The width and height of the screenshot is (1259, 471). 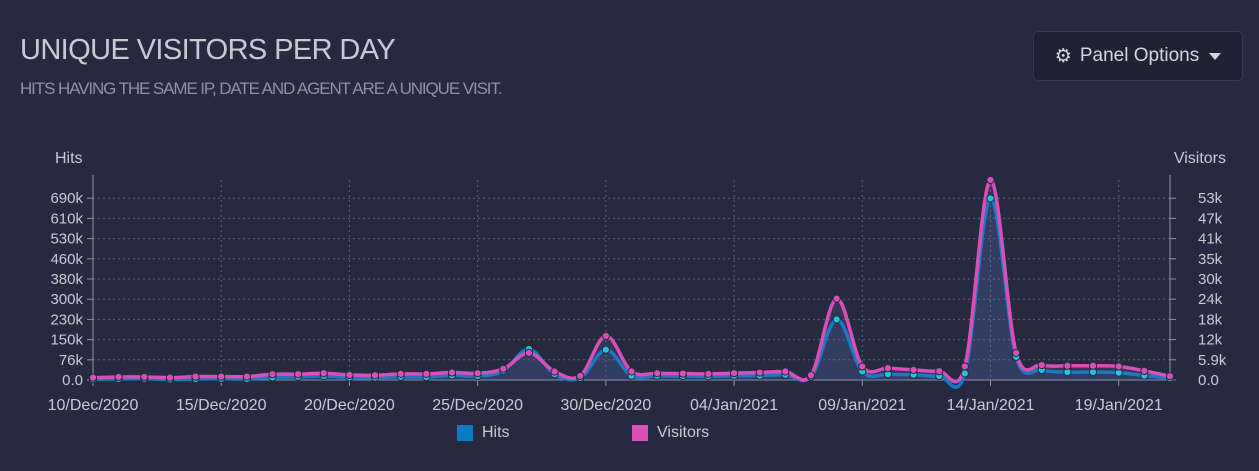 I want to click on y-right-tick-label: 47k, so click(x=1210, y=218).